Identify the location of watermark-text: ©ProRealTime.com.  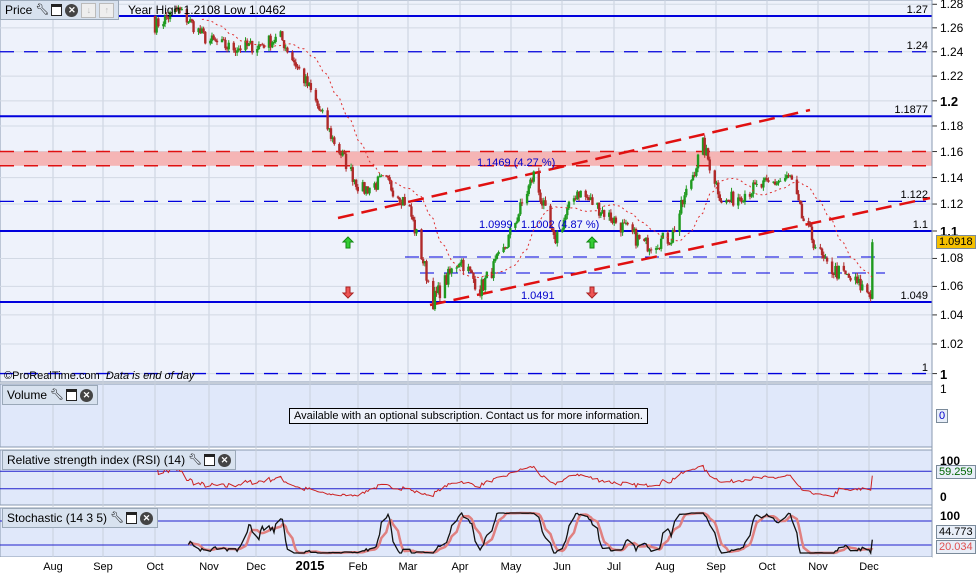
(52, 376).